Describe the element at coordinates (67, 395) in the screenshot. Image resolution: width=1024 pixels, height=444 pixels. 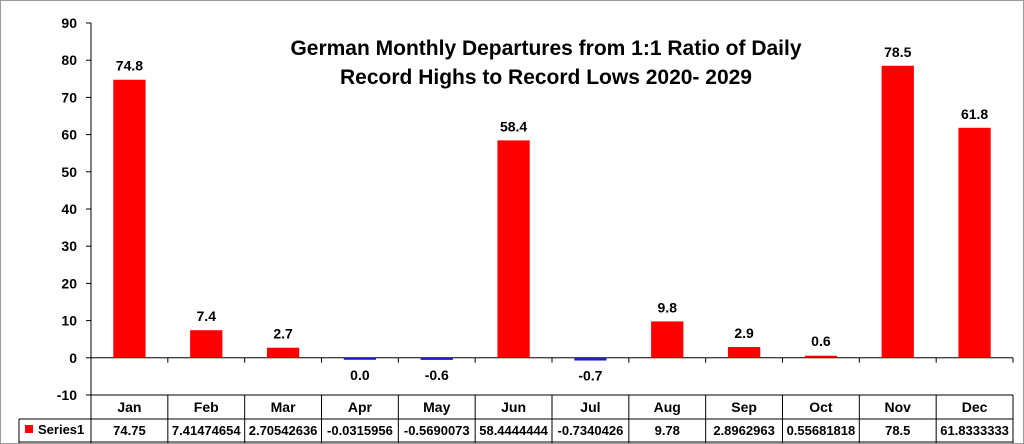
I see `y-tick-label: -10` at that location.